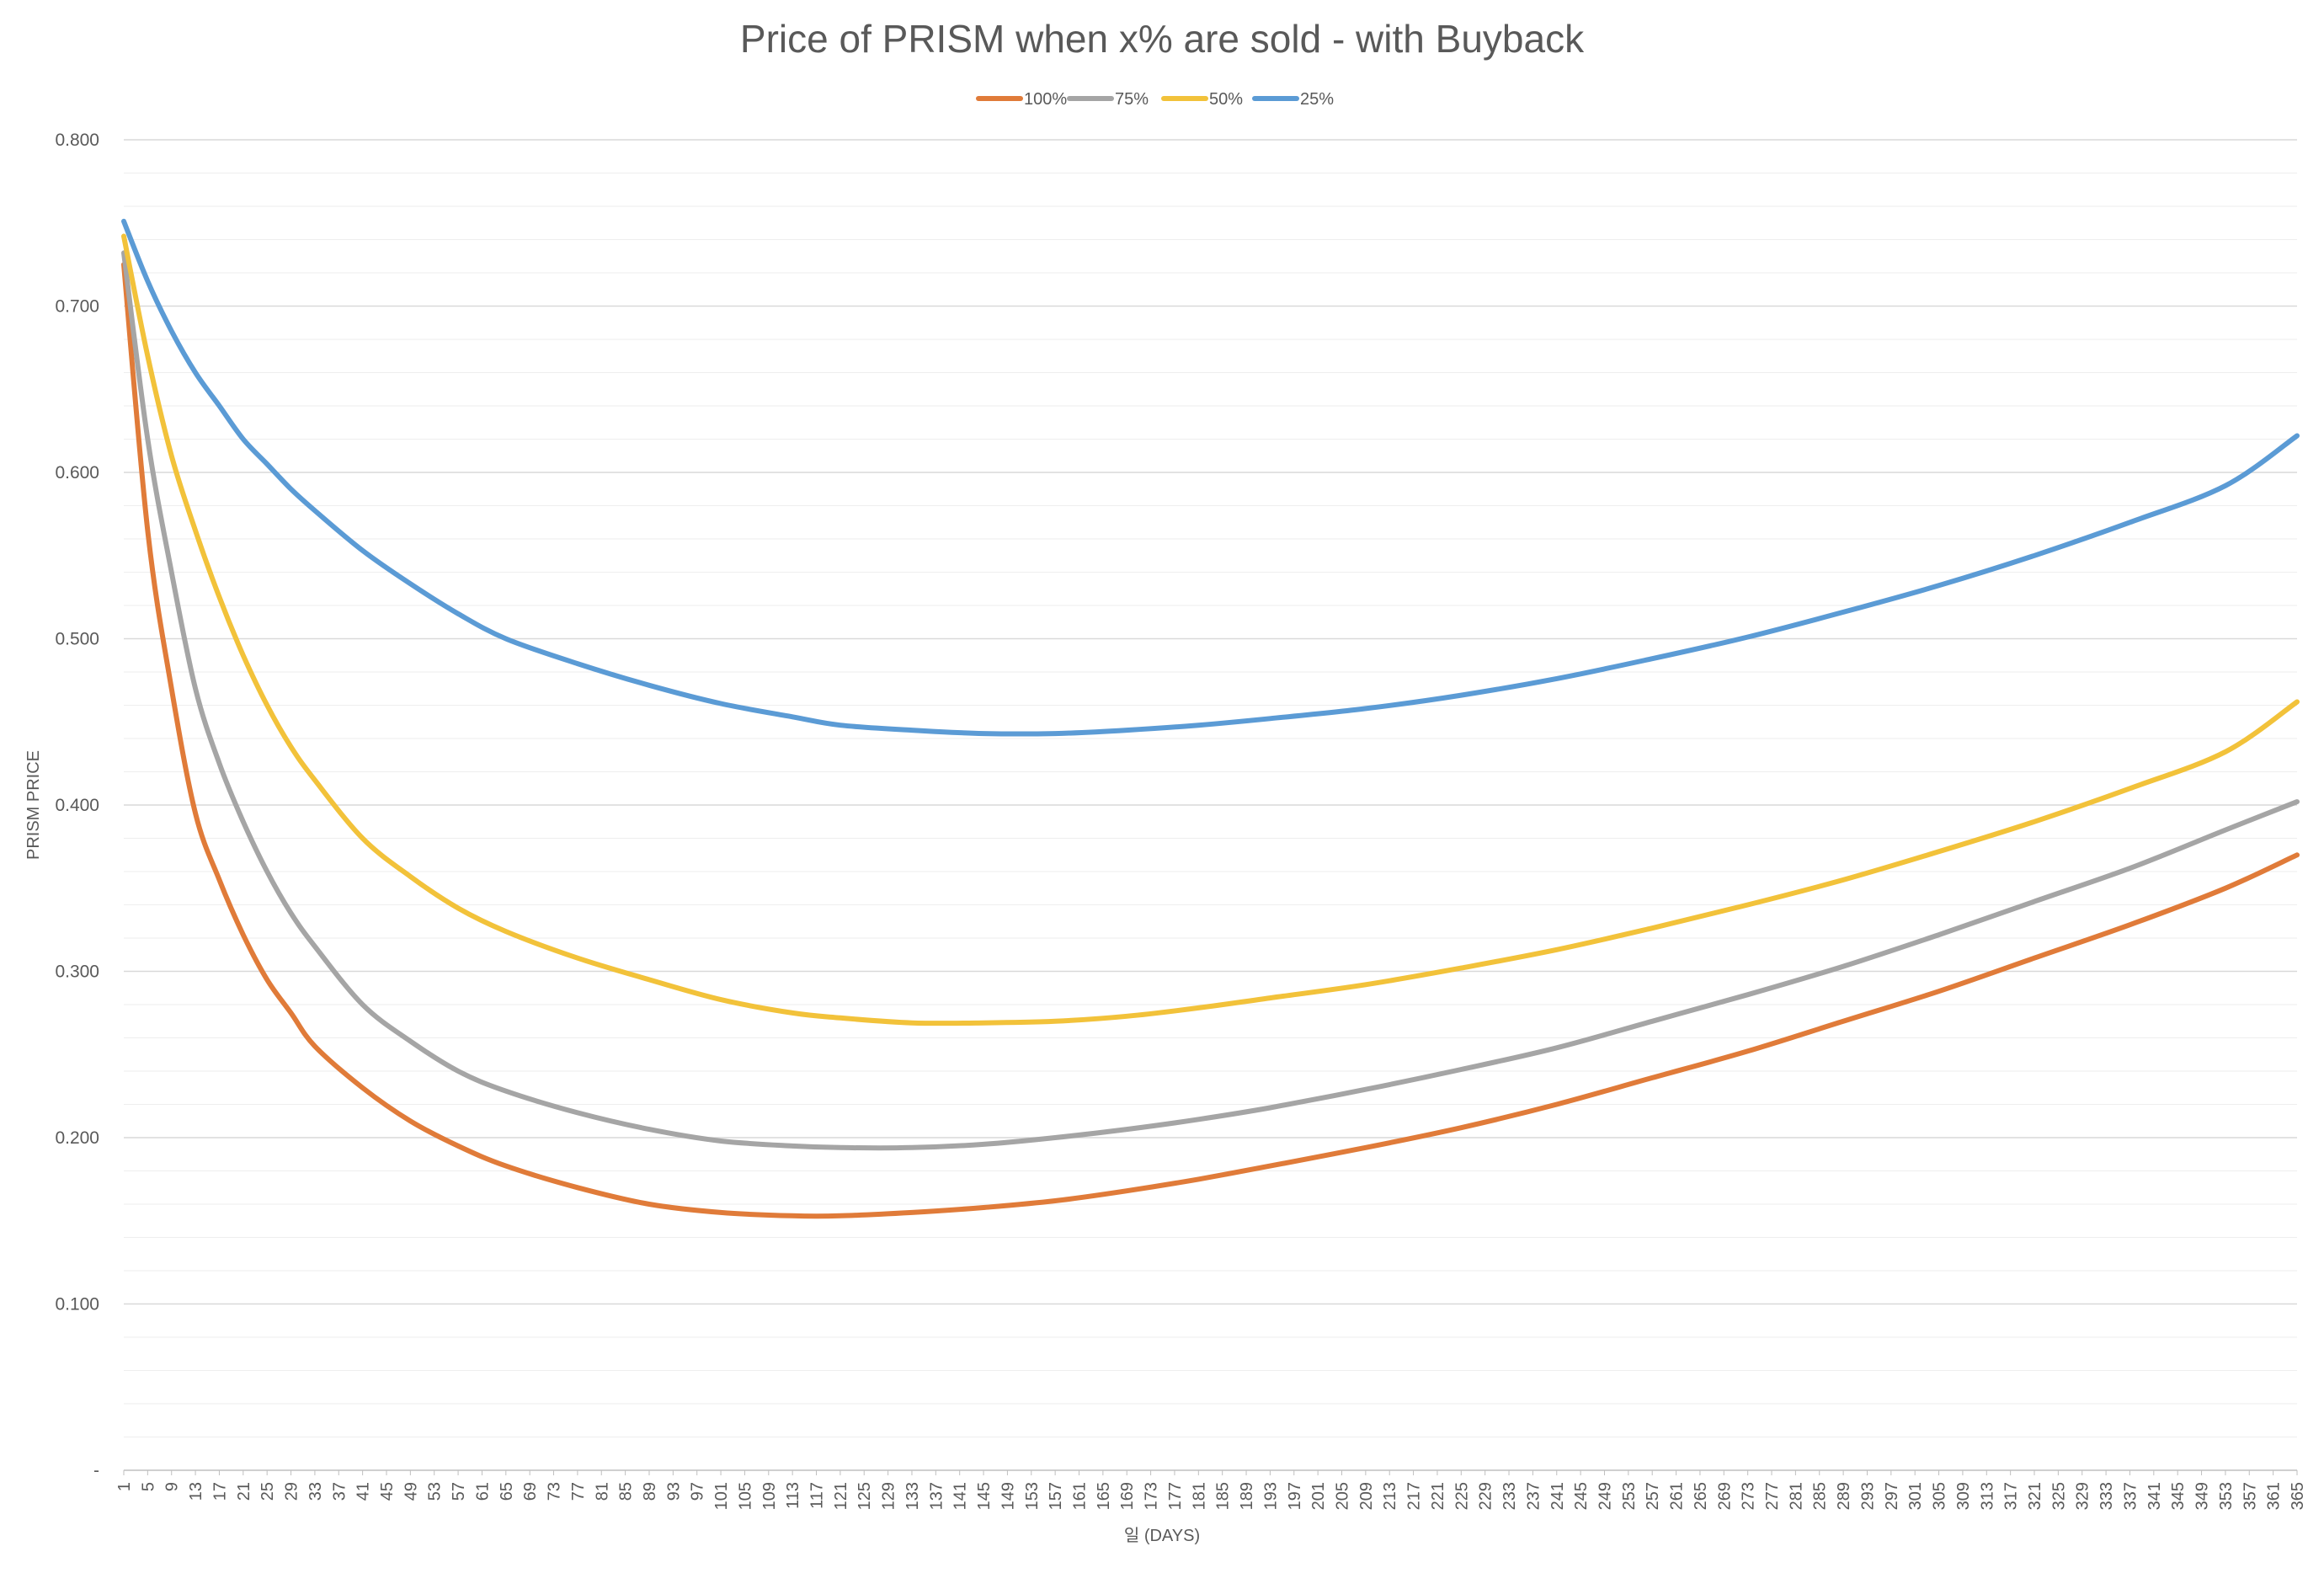 The image size is (2324, 1573). What do you see at coordinates (936, 1496) in the screenshot?
I see `x-tick-label: 137` at bounding box center [936, 1496].